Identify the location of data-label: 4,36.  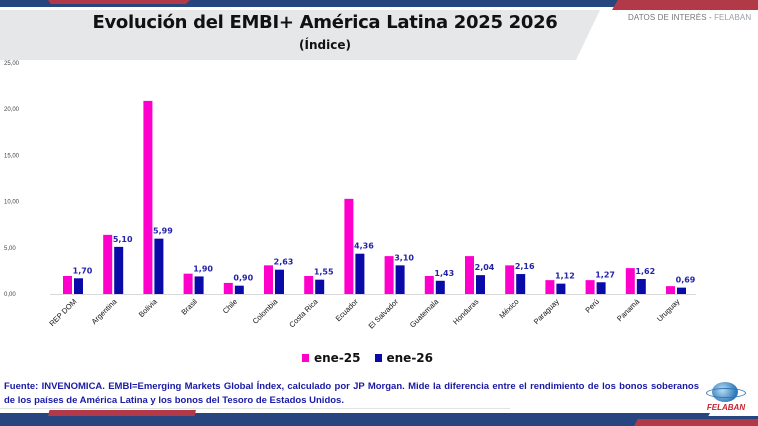
(364, 246).